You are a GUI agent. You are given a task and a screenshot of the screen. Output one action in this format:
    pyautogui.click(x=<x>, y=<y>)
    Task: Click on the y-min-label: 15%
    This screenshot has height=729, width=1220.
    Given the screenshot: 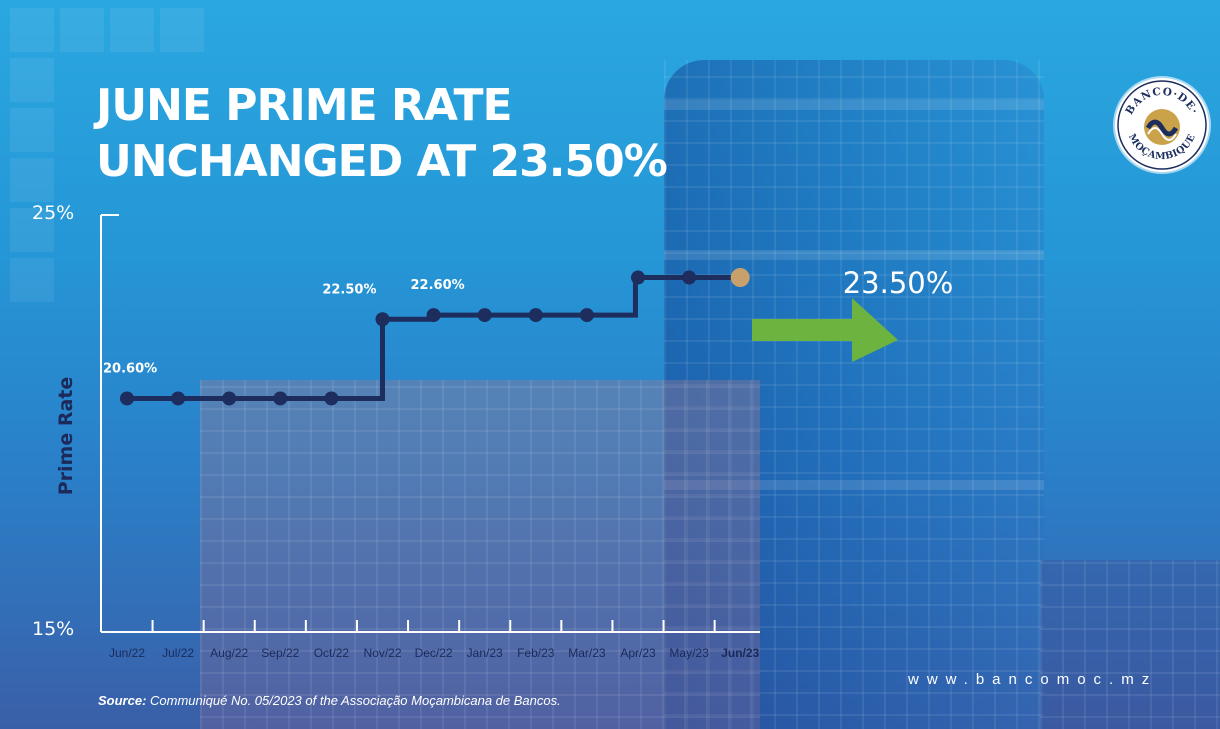 What is the action you would take?
    pyautogui.click(x=53, y=629)
    